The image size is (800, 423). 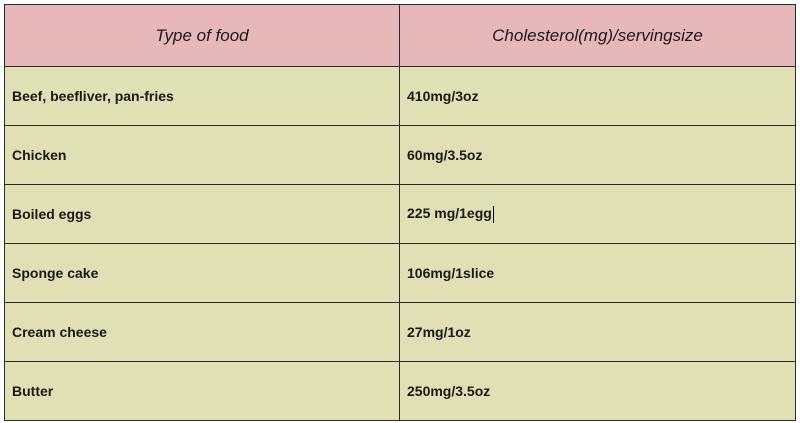 What do you see at coordinates (597, 273) in the screenshot?
I see `cholesterol-cell: 106mg/1slice` at bounding box center [597, 273].